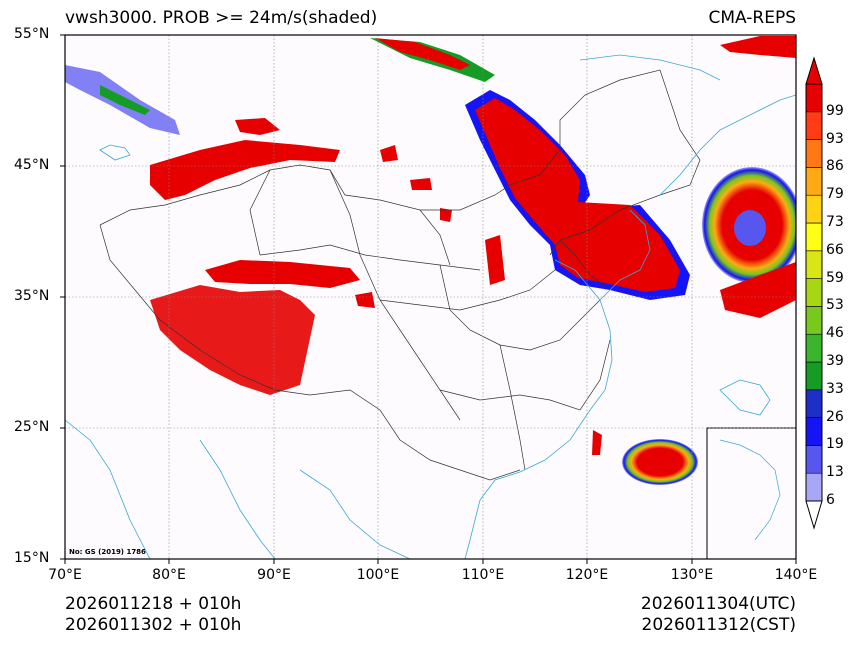 The image size is (860, 647). What do you see at coordinates (835, 444) in the screenshot?
I see `colorbar-label: 19` at bounding box center [835, 444].